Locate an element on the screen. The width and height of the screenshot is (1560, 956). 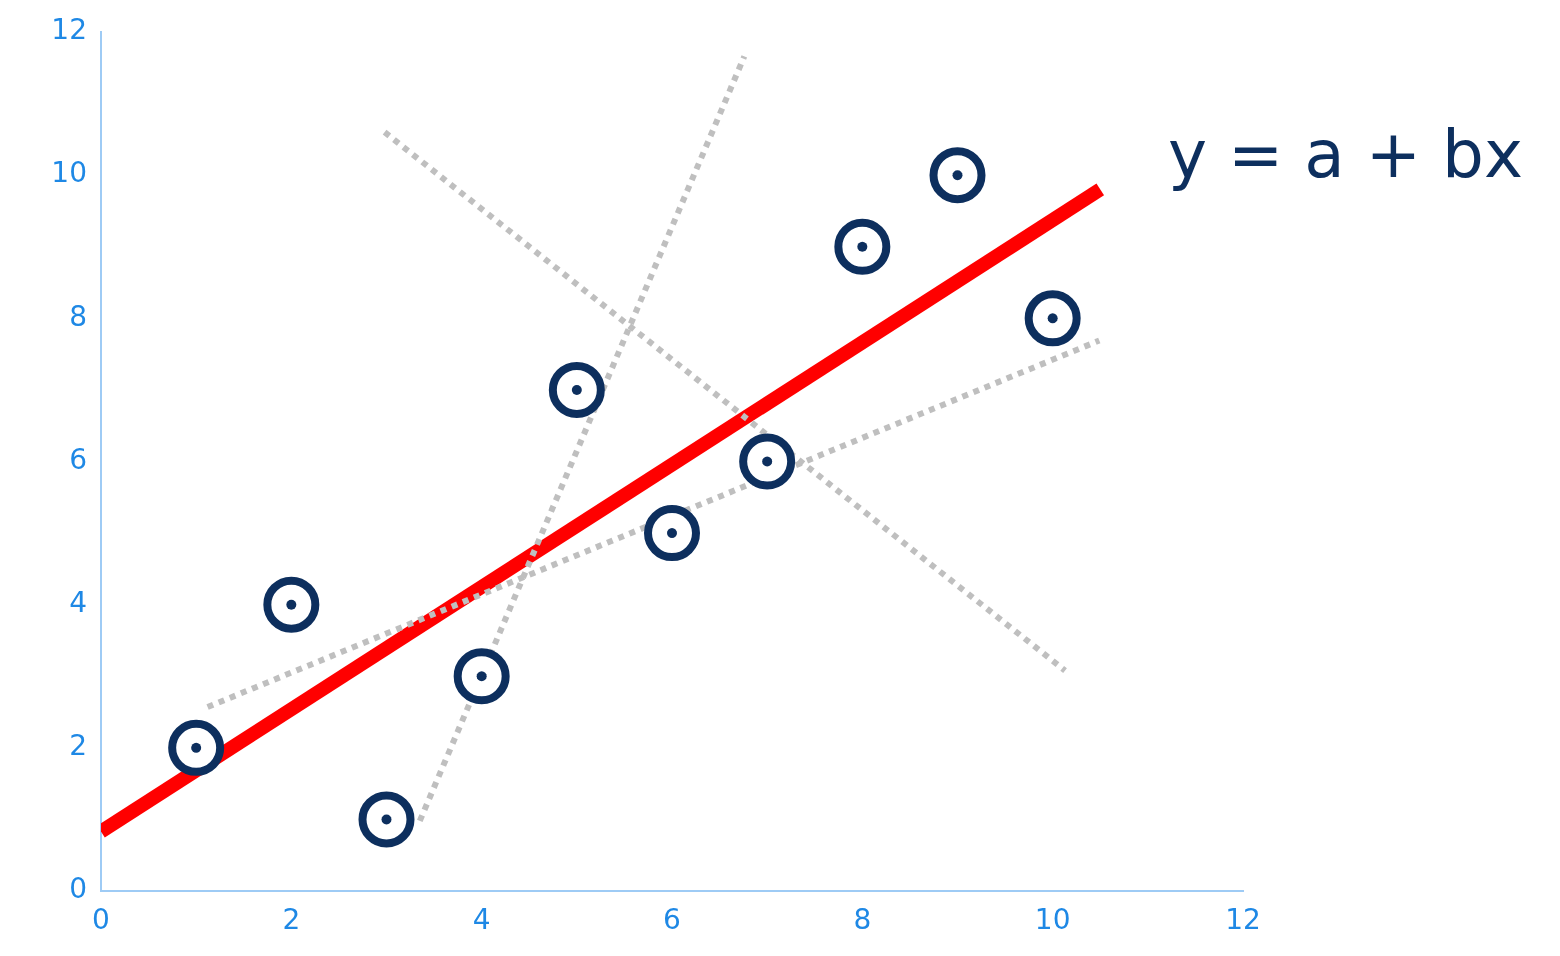
y-tick-label: 6 is located at coordinates (78, 459).